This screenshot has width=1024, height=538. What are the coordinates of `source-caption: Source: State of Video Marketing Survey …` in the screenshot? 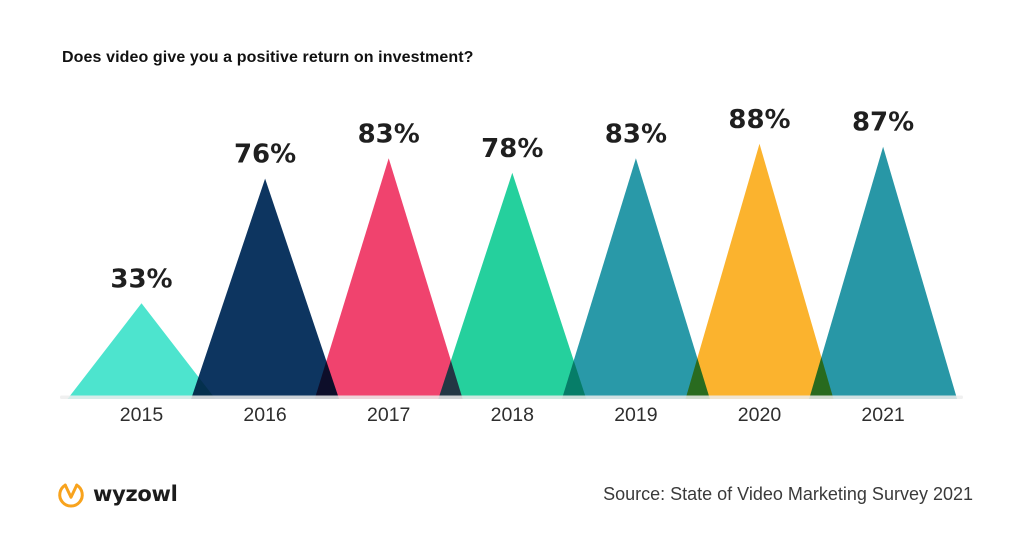 It's located at (788, 494).